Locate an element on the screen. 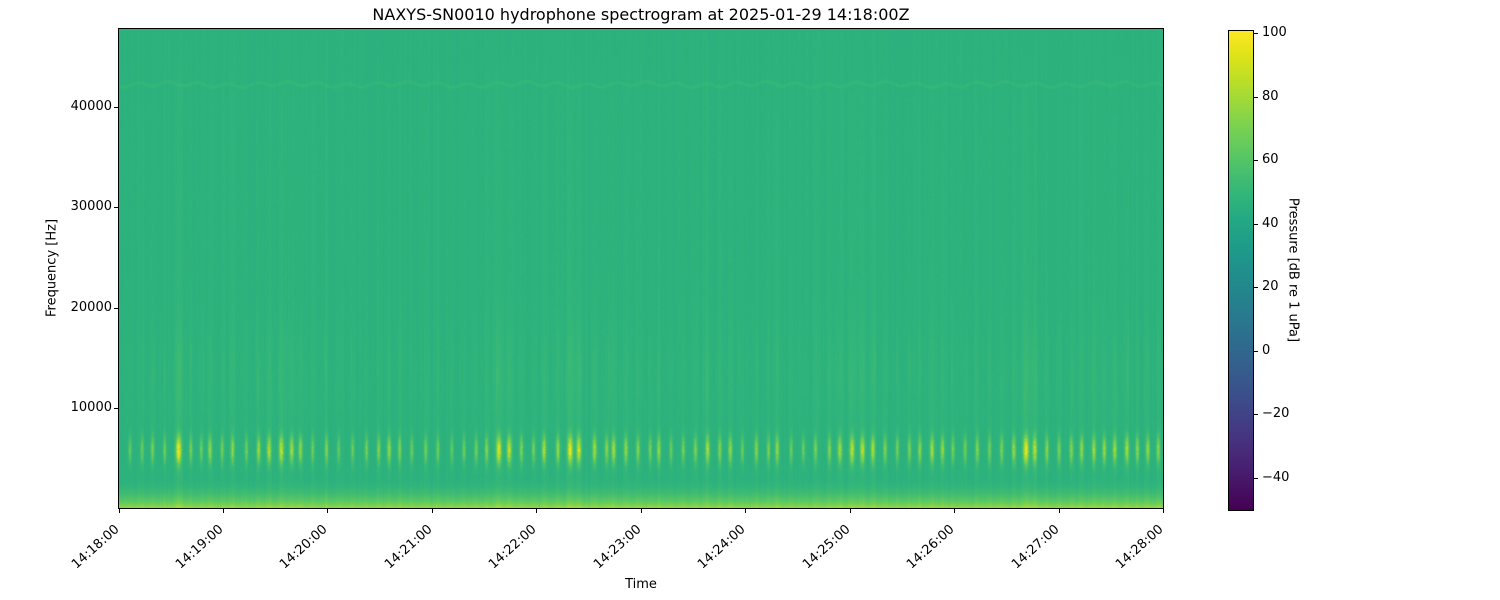  colorbar-tick-label: 80 is located at coordinates (1270, 96).